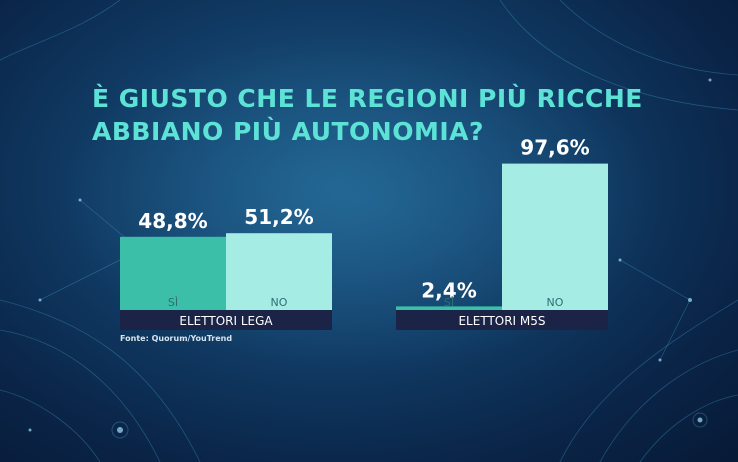 The height and width of the screenshot is (462, 738). What do you see at coordinates (554, 148) in the screenshot?
I see `value-label-2-no: 97,6%` at bounding box center [554, 148].